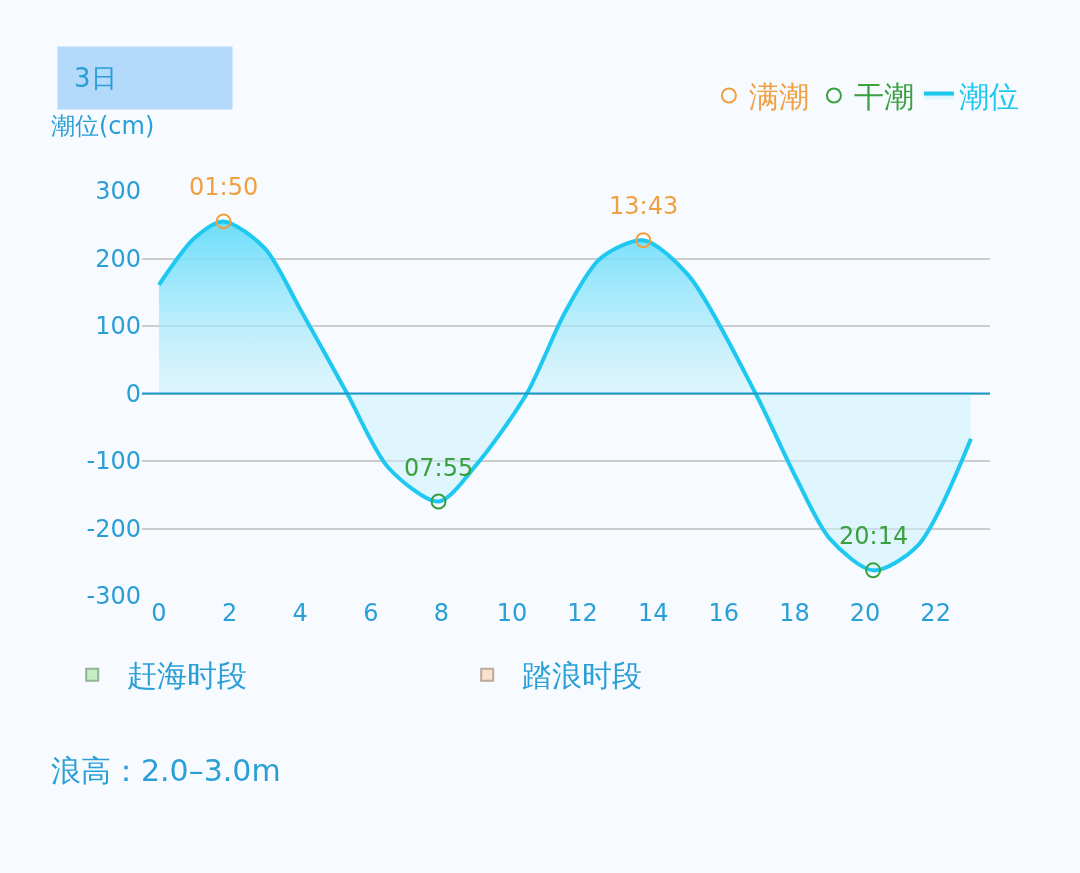 This screenshot has width=1080, height=873. I want to click on x-tick-label: 0, so click(159, 613).